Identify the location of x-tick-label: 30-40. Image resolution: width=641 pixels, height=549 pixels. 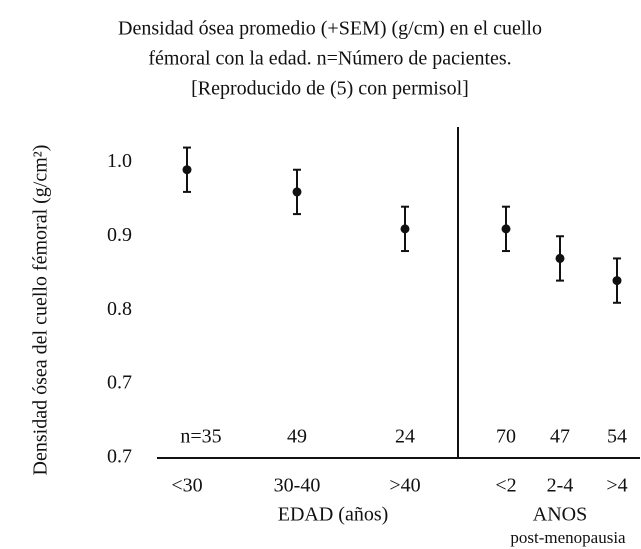
(297, 486).